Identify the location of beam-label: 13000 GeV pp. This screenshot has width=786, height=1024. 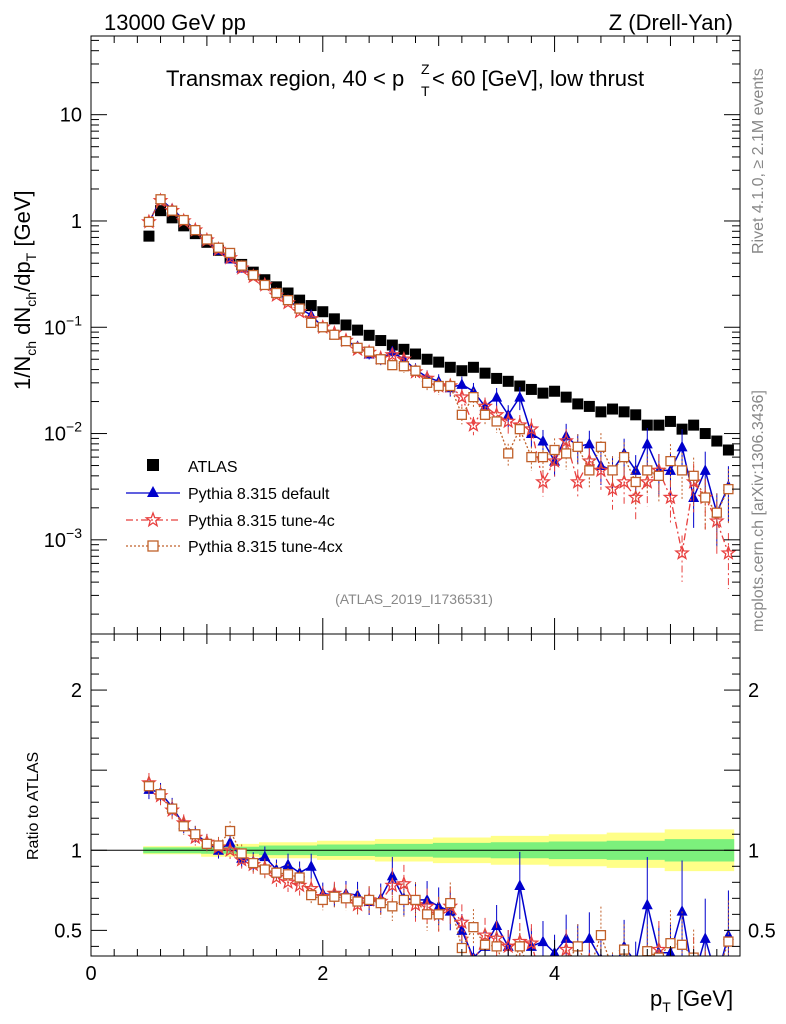
(175, 22).